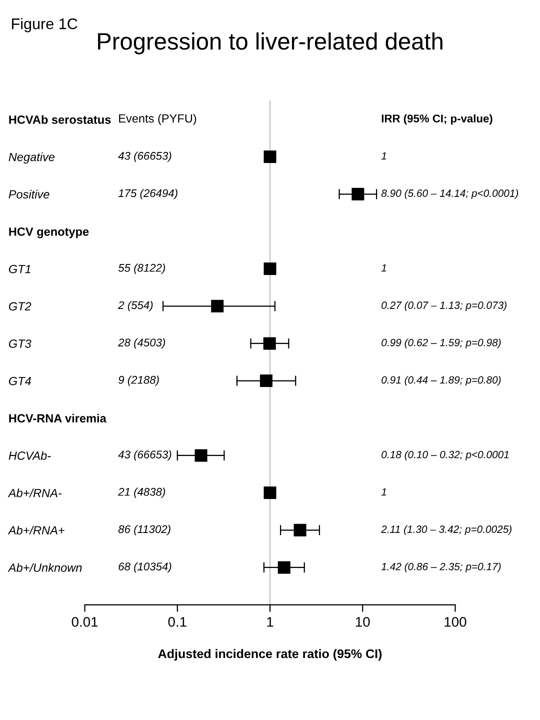  Describe the element at coordinates (20, 344) in the screenshot. I see `y-tick-label: GT3` at that location.